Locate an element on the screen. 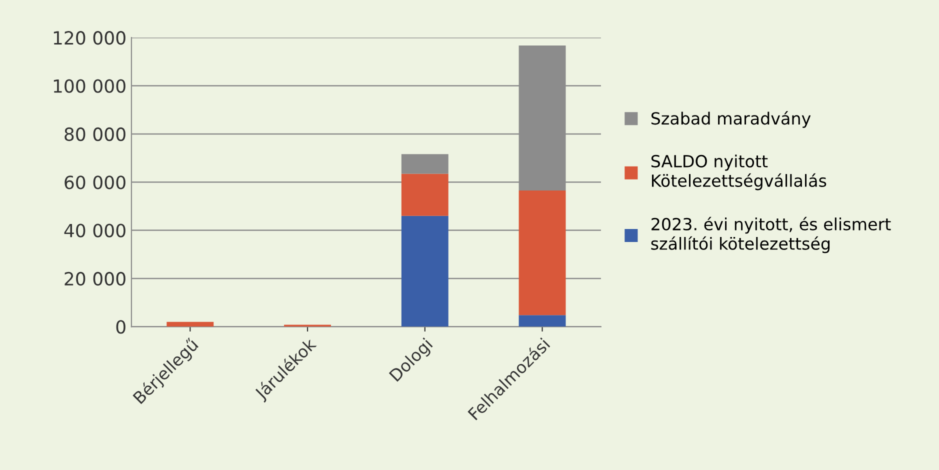 Image resolution: width=939 pixels, height=470 pixels. legend-label: SALDO nyitott Kötelezettségvállalás is located at coordinates (738, 172).